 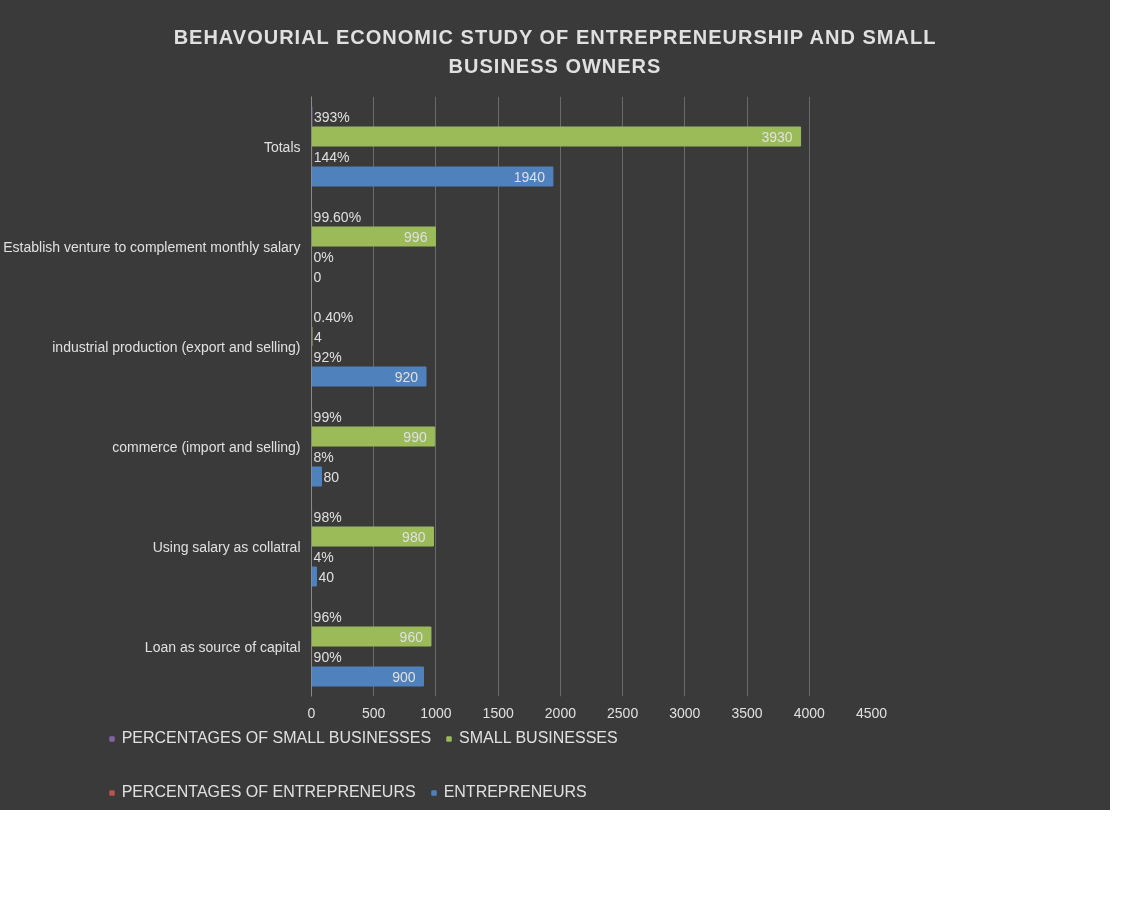 I want to click on legend-label: SMALL BUSINESSES, so click(x=538, y=738).